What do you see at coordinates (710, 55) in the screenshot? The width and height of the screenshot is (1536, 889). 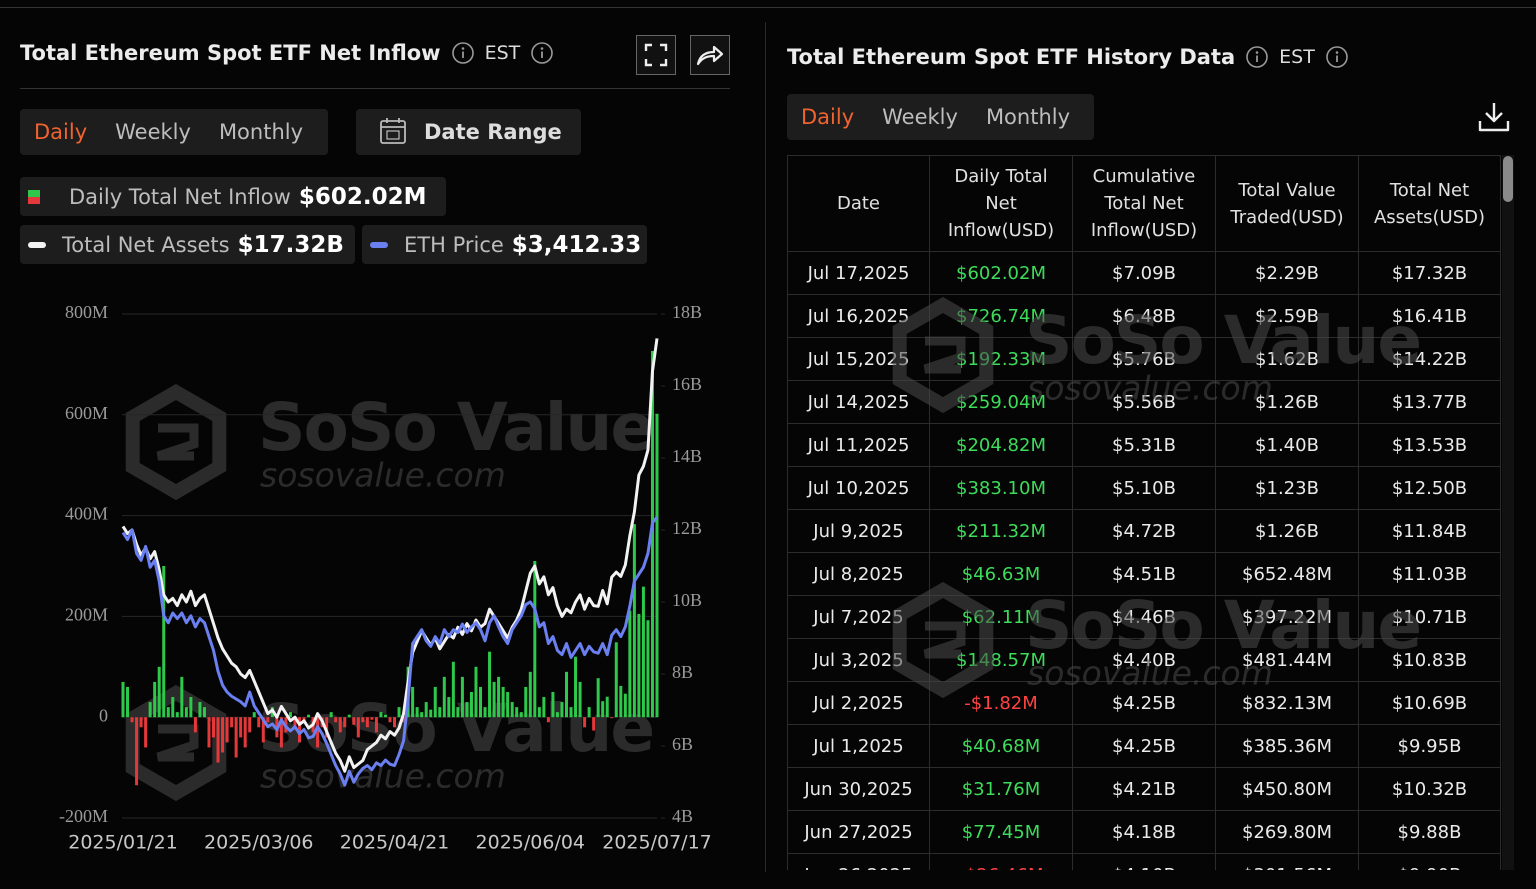 I see `share-button` at bounding box center [710, 55].